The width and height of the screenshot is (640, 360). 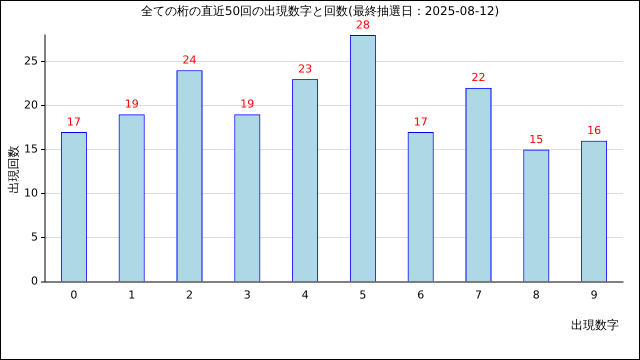 I want to click on x-axis-title: 出現数字, so click(x=595, y=325).